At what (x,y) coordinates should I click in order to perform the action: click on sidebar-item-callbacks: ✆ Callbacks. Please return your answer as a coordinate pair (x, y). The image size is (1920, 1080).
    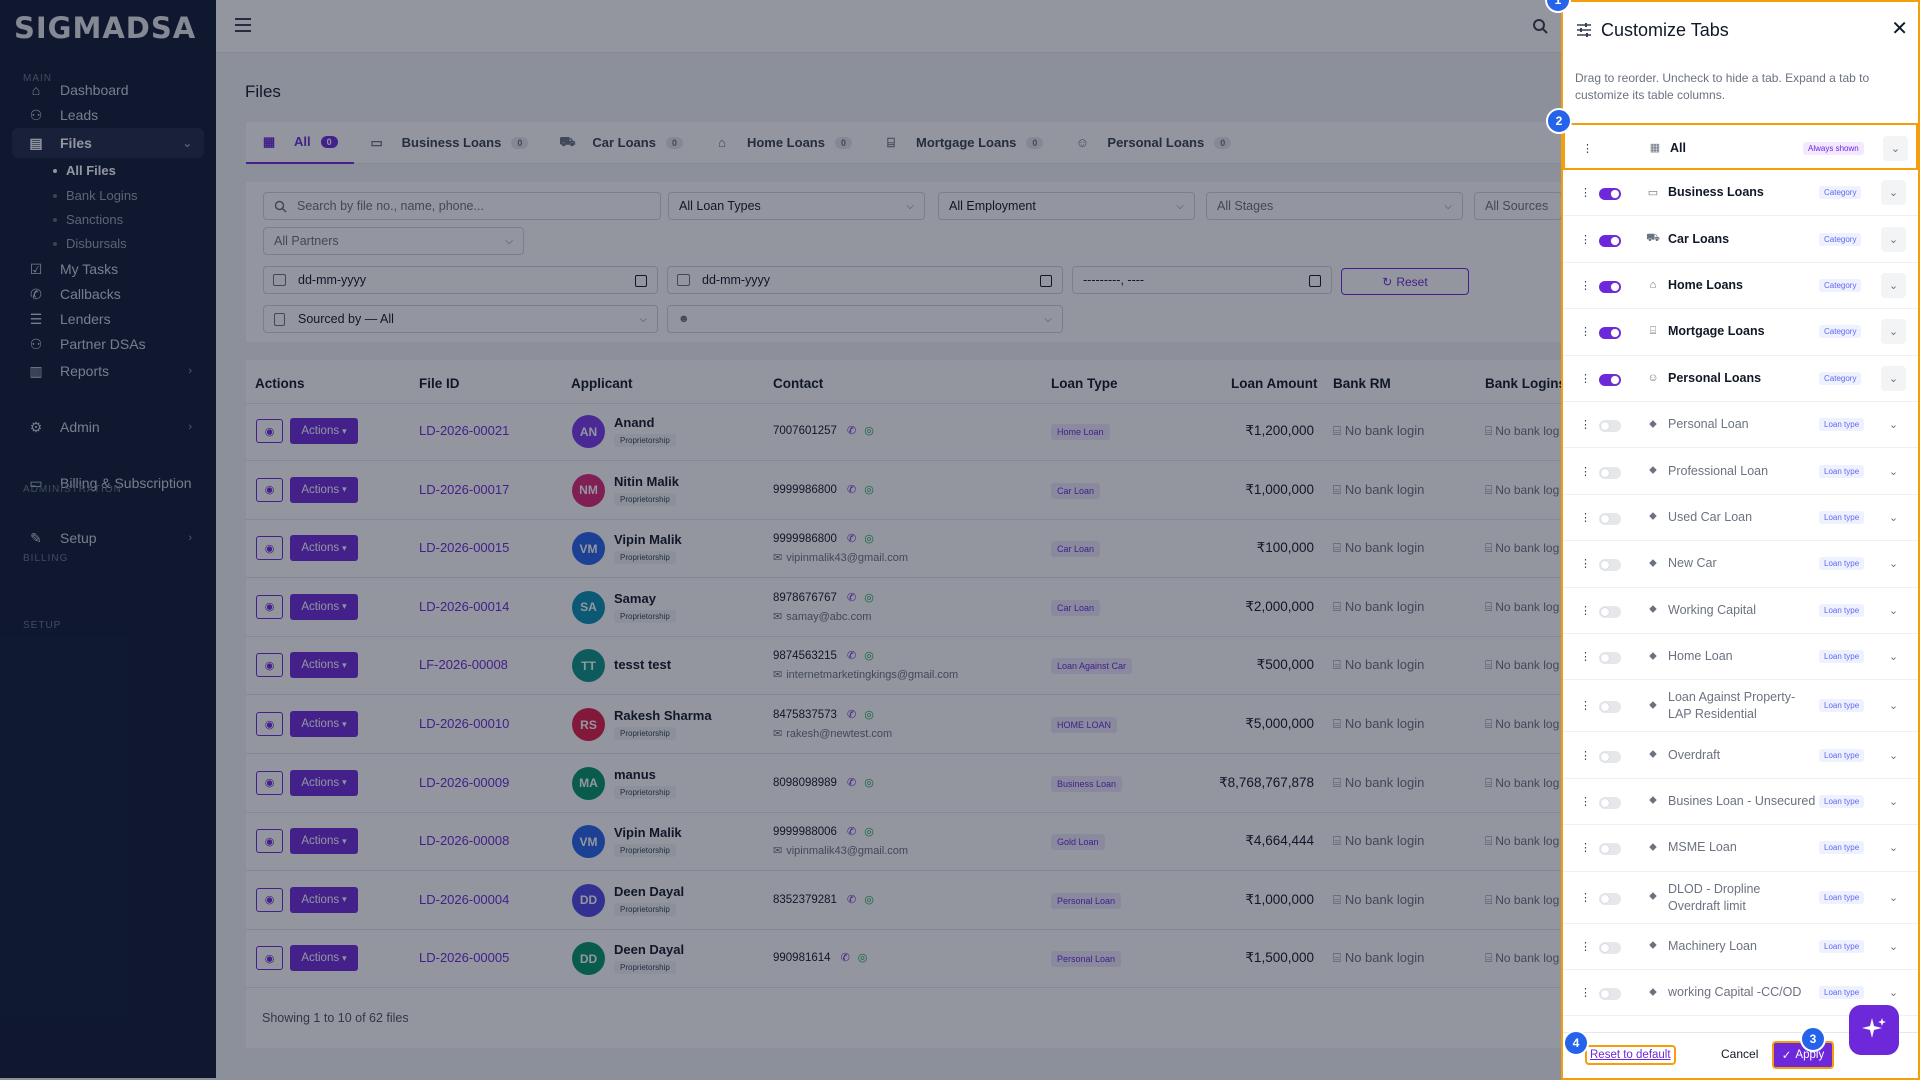
    Looking at the image, I should click on (108, 294).